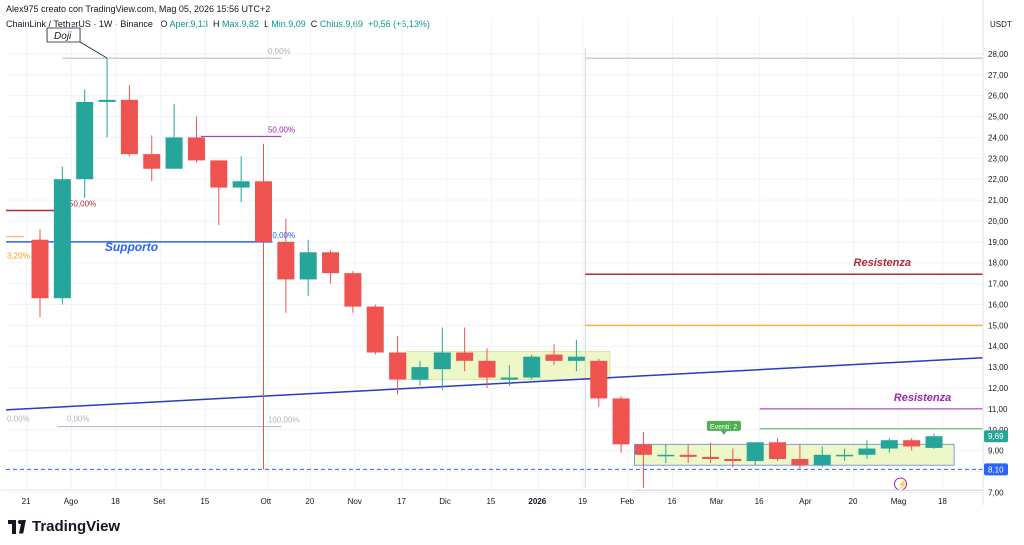 Image resolution: width=1024 pixels, height=545 pixels. Describe the element at coordinates (188, 24) in the screenshot. I see `open-value: Aper.9,13` at that location.